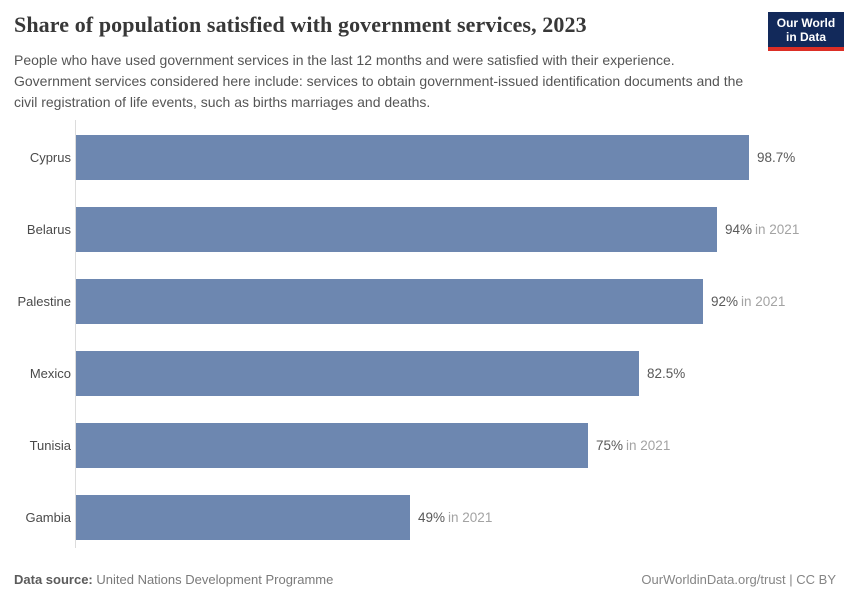 The height and width of the screenshot is (600, 850). I want to click on entity-label: Gambia, so click(48, 517).